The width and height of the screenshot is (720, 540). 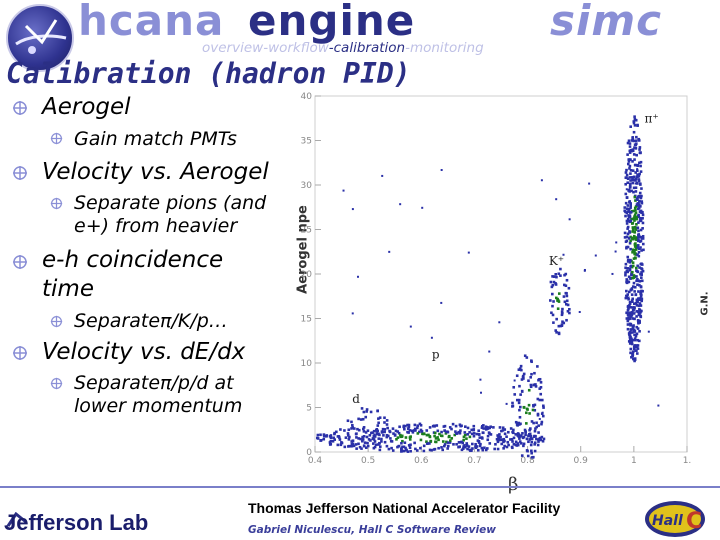 I want to click on x-tick-label: 0.9, so click(x=581, y=461).